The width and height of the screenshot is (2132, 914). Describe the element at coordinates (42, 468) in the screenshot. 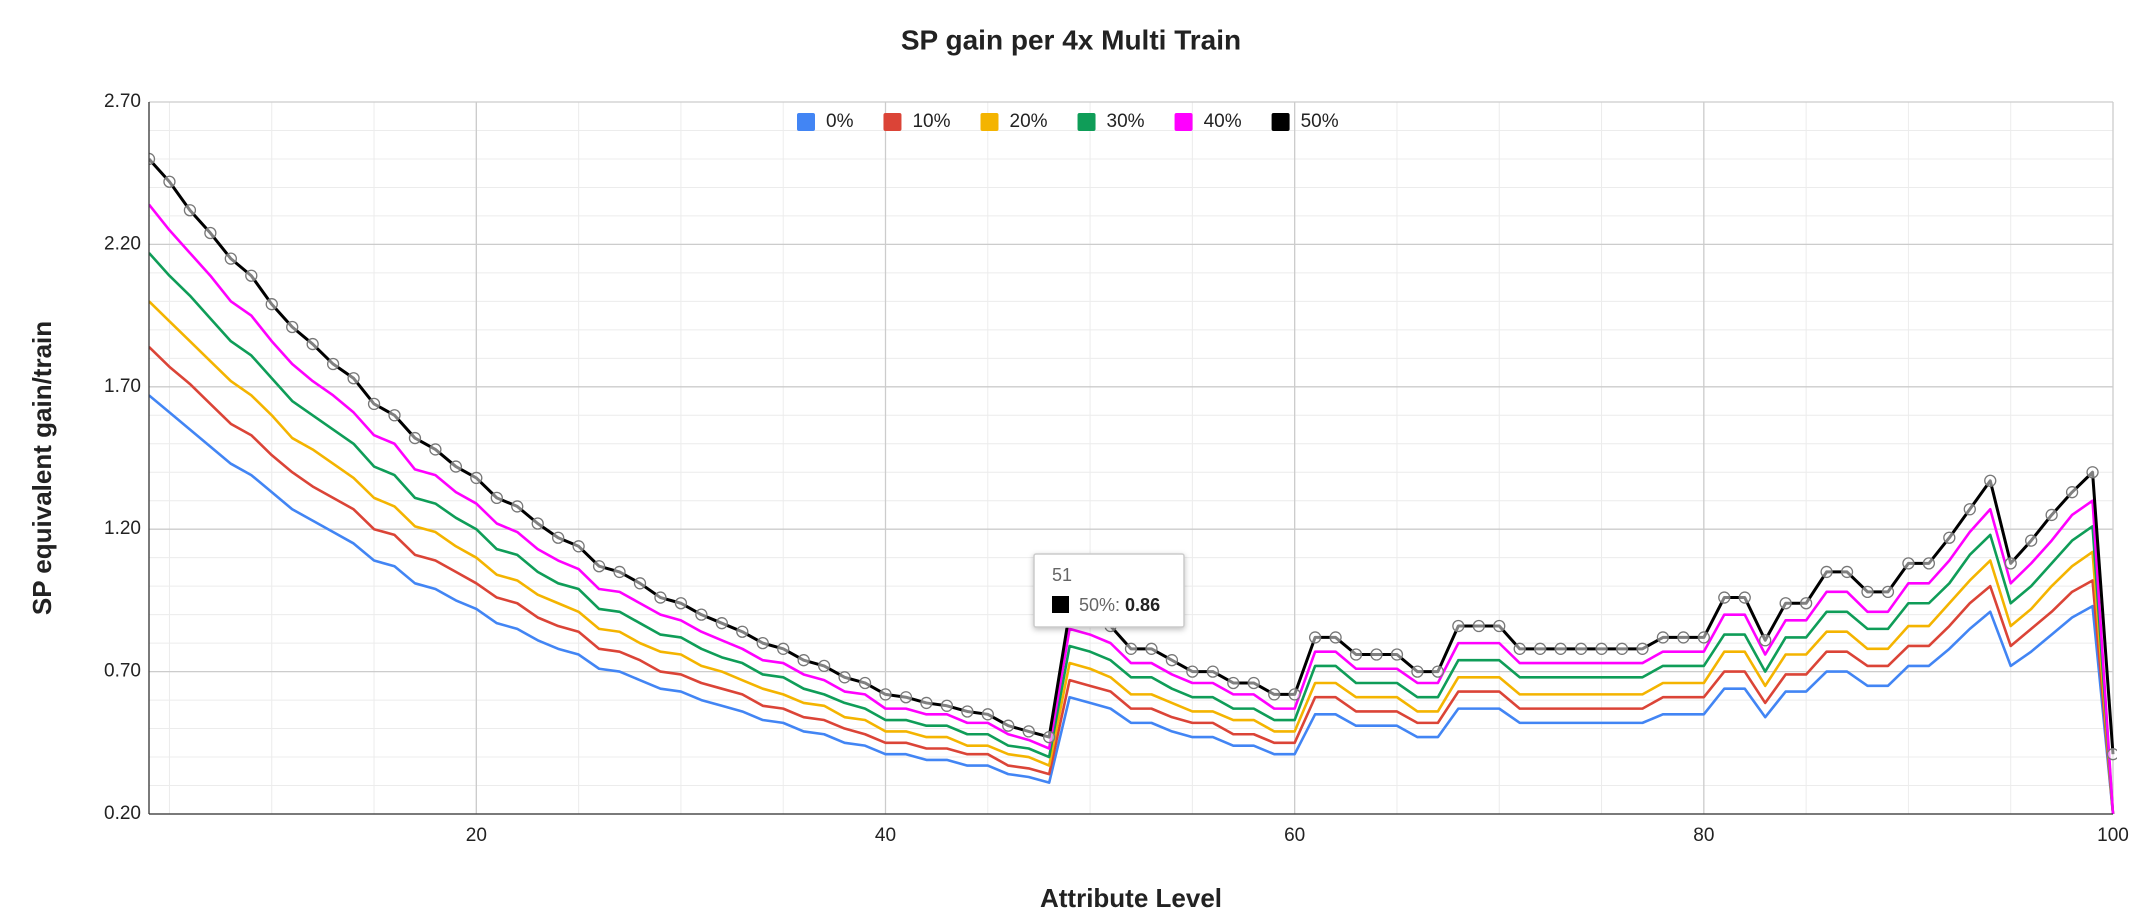

I see `y-axis-title: SP equivalent gain/train` at that location.